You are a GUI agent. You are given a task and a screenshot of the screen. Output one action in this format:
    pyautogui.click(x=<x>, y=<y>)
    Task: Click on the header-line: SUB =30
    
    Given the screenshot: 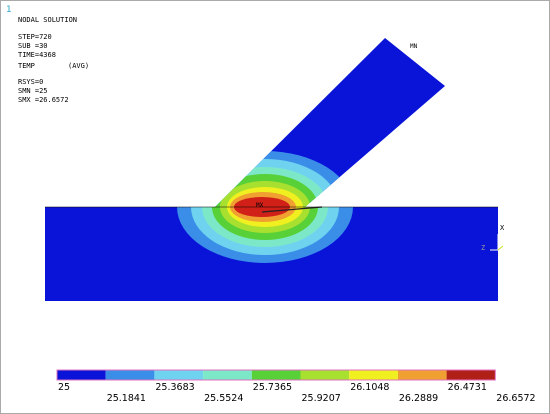 What is the action you would take?
    pyautogui.click(x=33, y=46)
    